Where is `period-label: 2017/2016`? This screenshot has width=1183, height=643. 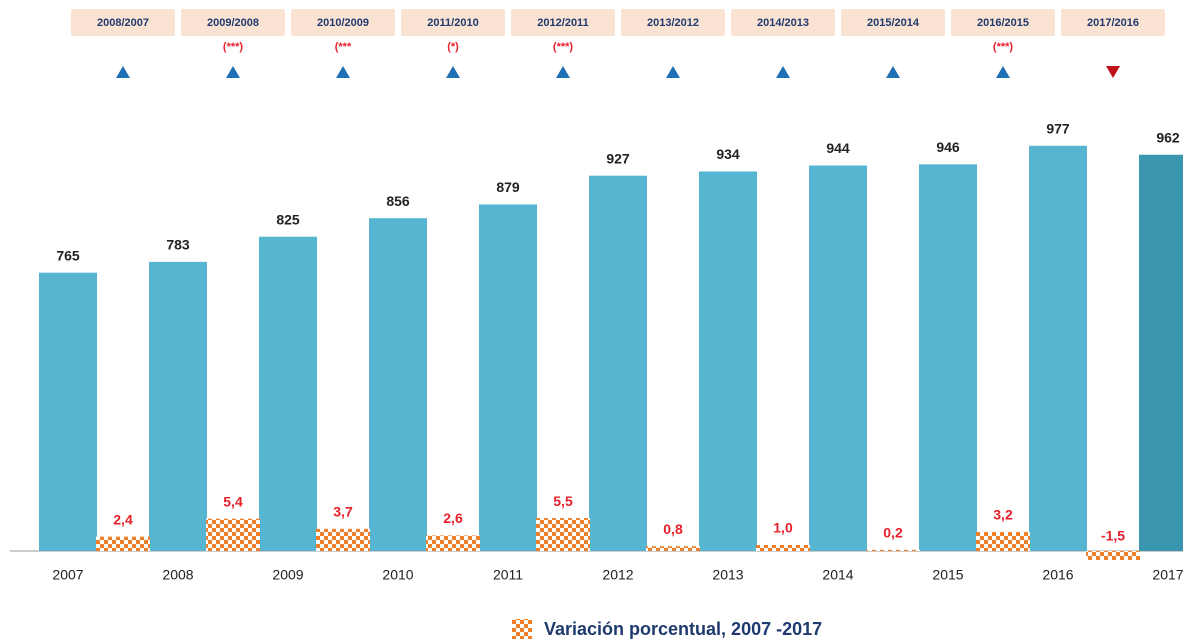
period-label: 2017/2016 is located at coordinates (1113, 23).